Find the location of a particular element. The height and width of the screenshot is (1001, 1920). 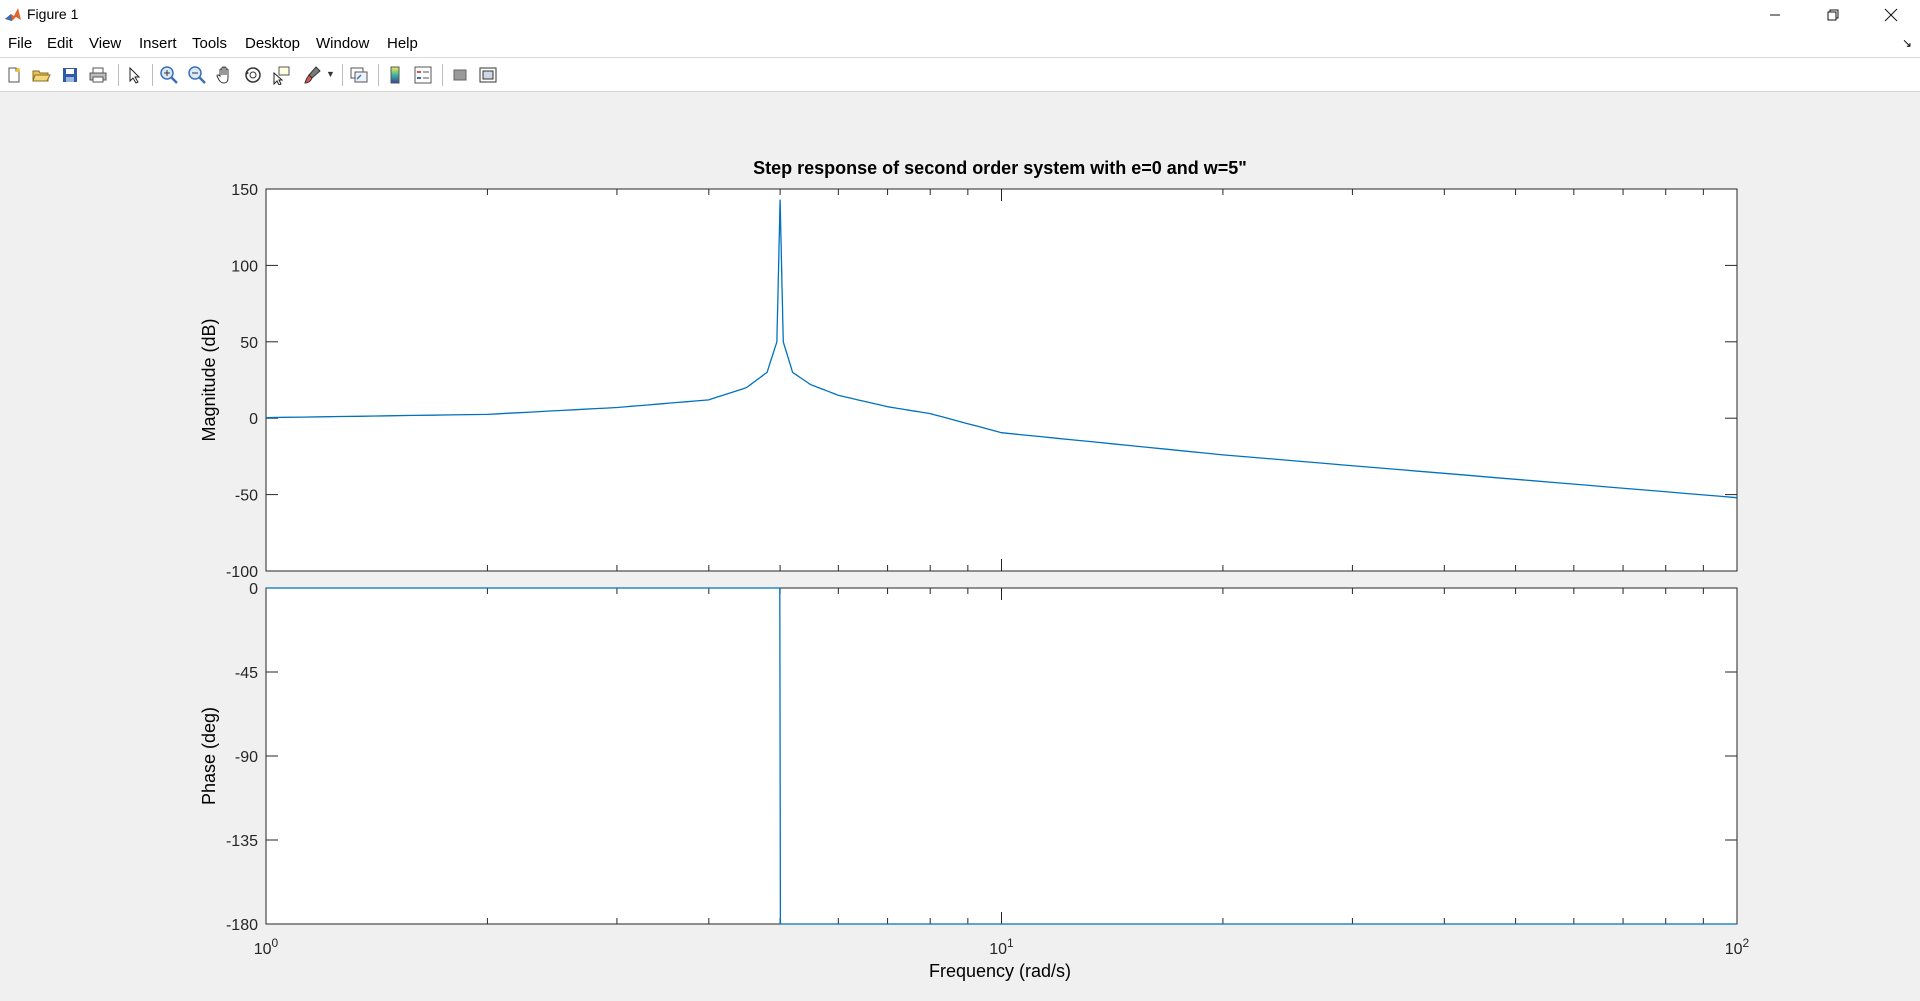

data-cursor-icon is located at coordinates (281, 75).